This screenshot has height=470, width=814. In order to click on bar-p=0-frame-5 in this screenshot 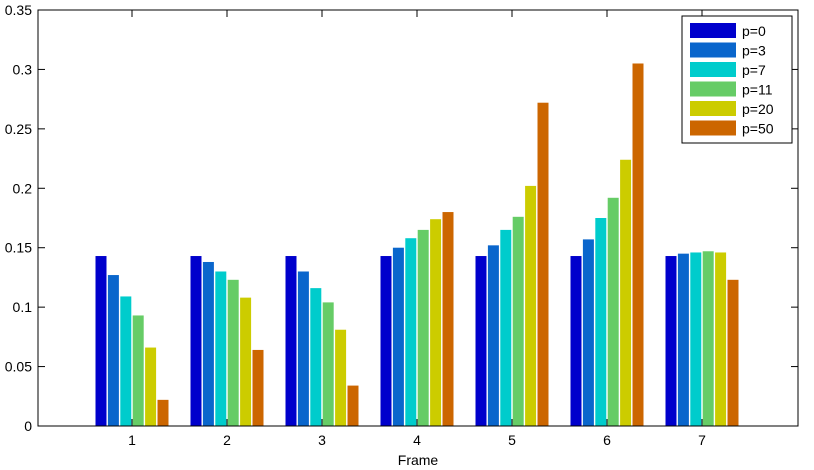, I will do `click(481, 341)`.